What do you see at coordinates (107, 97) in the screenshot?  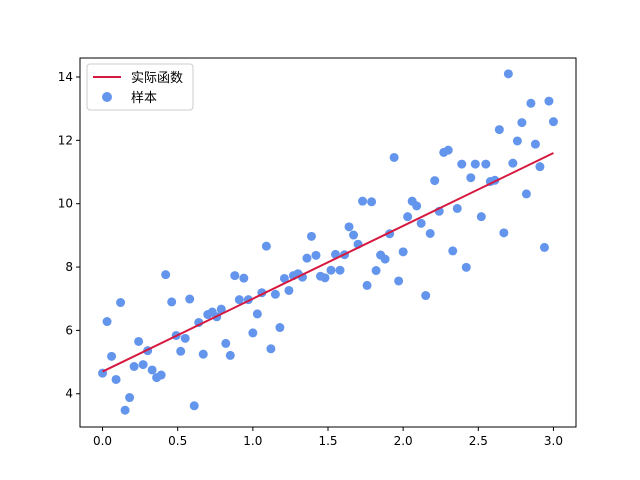 I see `legend-marker-swatch` at bounding box center [107, 97].